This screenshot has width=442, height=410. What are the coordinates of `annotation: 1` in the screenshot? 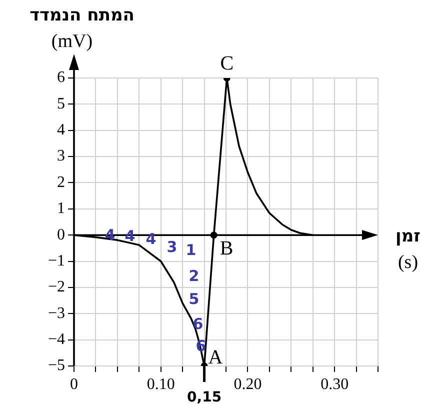 It's located at (191, 249).